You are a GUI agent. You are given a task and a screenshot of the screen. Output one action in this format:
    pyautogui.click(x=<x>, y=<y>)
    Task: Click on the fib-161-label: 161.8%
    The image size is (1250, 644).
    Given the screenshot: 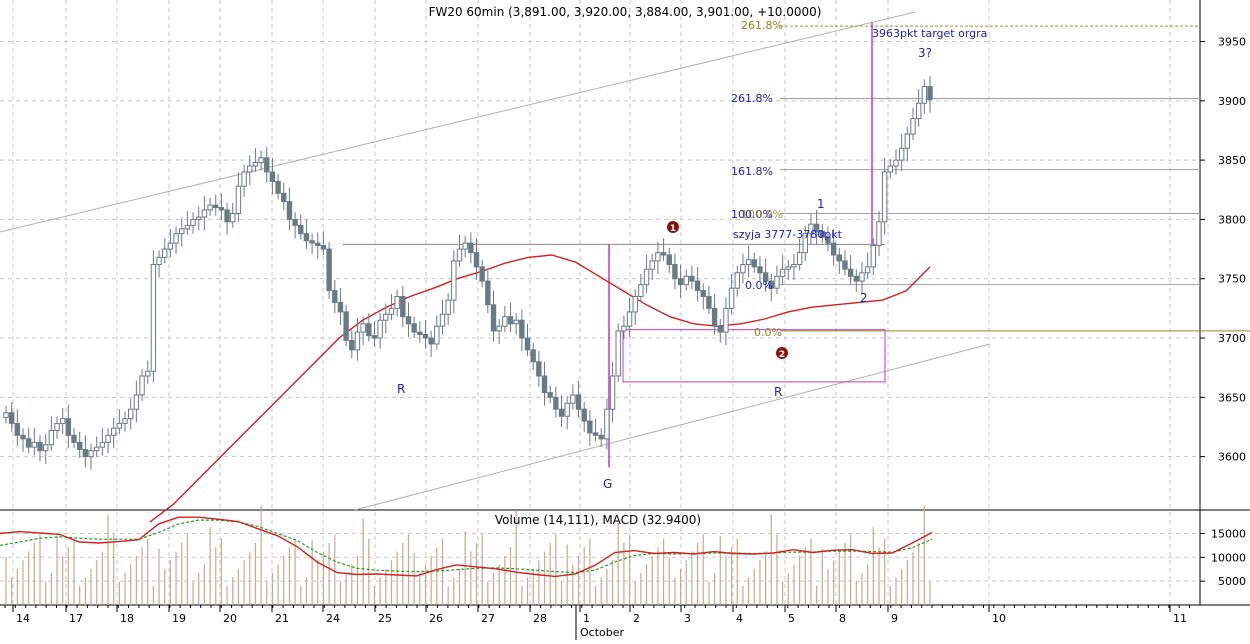 What is the action you would take?
    pyautogui.click(x=752, y=171)
    